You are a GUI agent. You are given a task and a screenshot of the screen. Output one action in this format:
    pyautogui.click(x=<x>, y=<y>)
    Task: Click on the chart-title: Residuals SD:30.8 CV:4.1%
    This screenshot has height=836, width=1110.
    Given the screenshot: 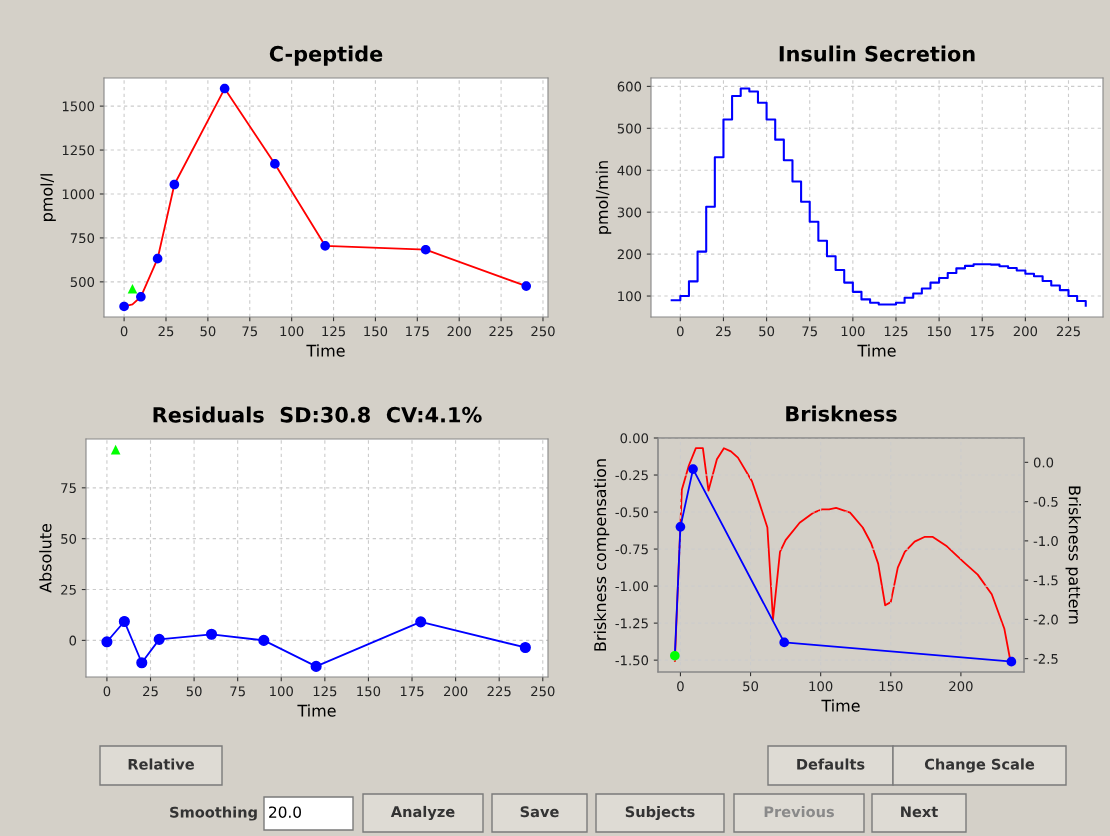 What is the action you would take?
    pyautogui.click(x=317, y=414)
    